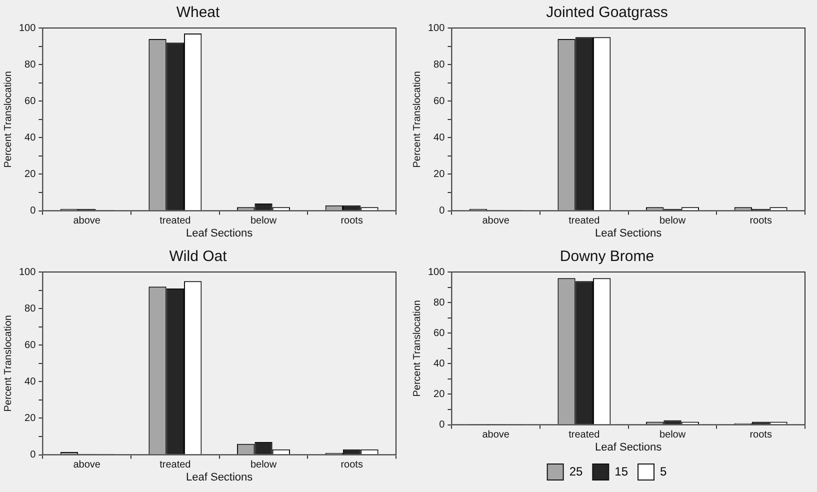 The height and width of the screenshot is (492, 817). Describe the element at coordinates (607, 13) in the screenshot. I see `chart-title: Jointed Goatgrass` at that location.